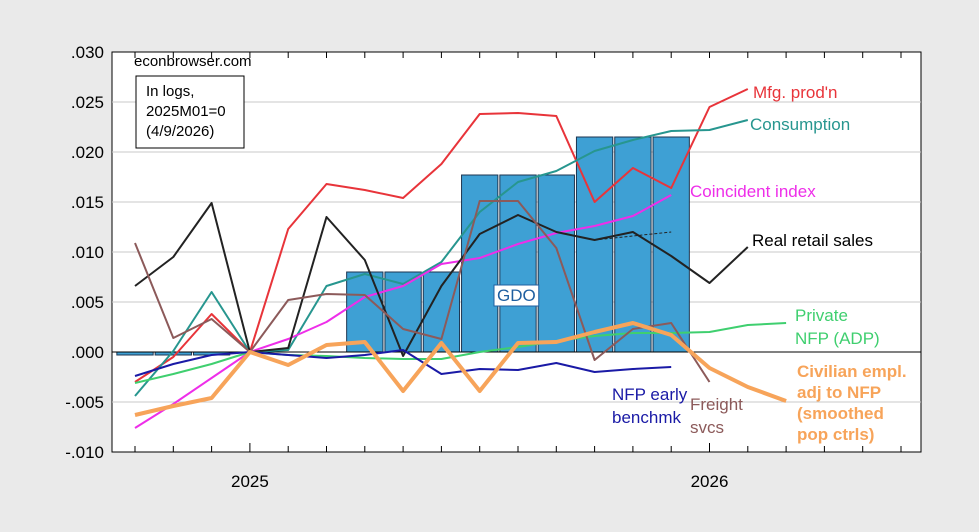 The width and height of the screenshot is (979, 532). Describe the element at coordinates (87, 152) in the screenshot. I see `y-tick-label: .020` at that location.